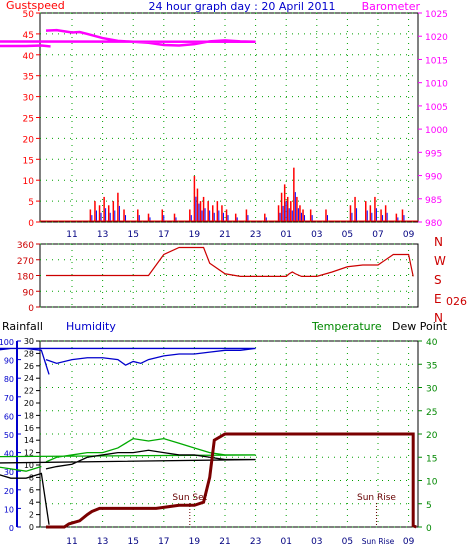 The image size is (468, 560). What do you see at coordinates (285, 235) in the screenshot?
I see `panel-1-x-tick: 01` at bounding box center [285, 235].